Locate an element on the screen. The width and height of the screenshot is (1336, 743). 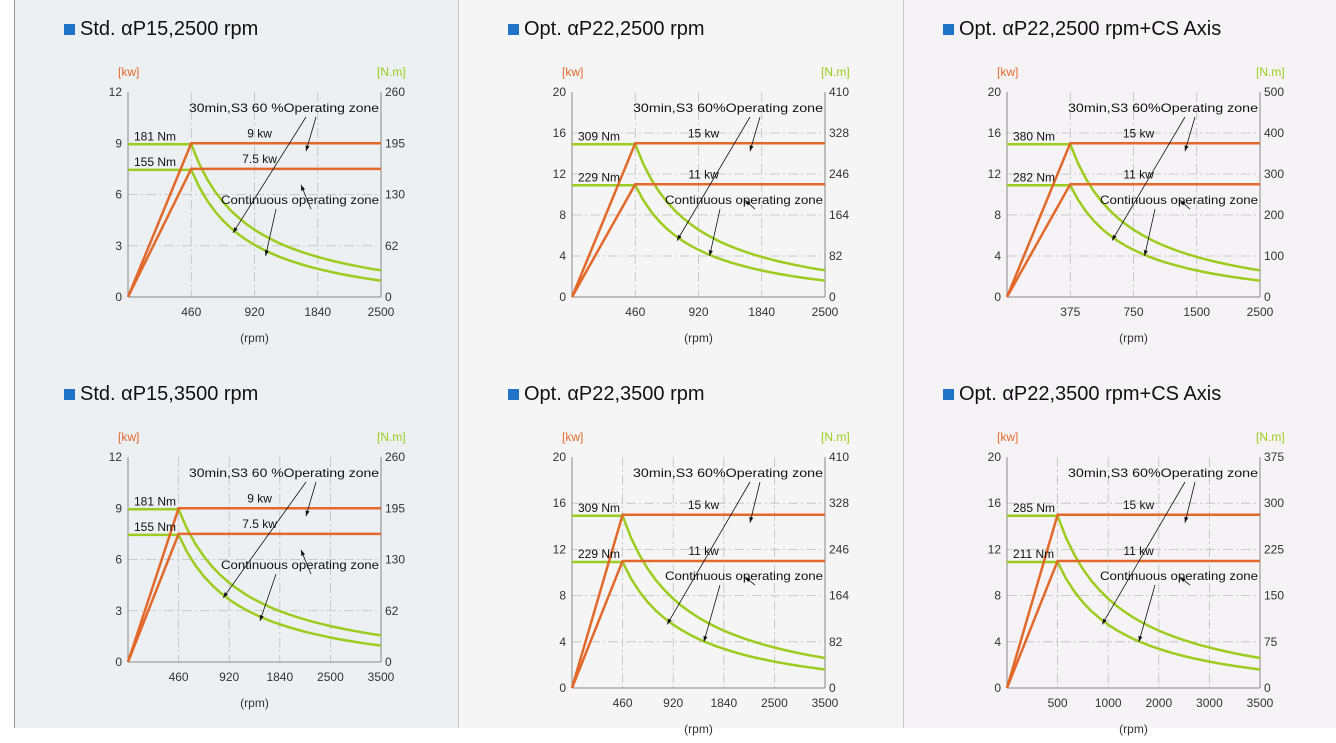
y2-tick-label: 130 is located at coordinates (395, 195).